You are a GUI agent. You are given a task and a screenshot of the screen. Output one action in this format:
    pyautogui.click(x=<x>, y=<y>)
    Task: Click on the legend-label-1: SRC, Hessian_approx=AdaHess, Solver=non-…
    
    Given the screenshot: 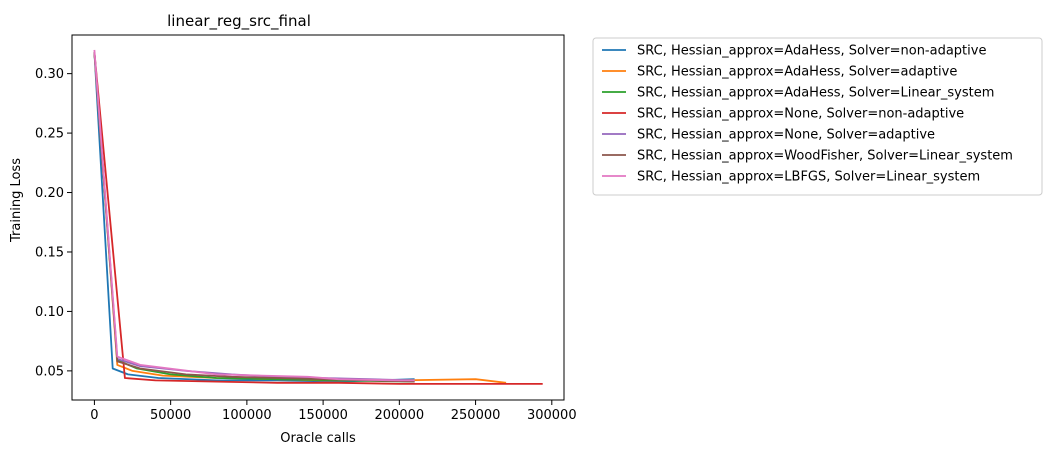 What is the action you would take?
    pyautogui.click(x=811, y=51)
    